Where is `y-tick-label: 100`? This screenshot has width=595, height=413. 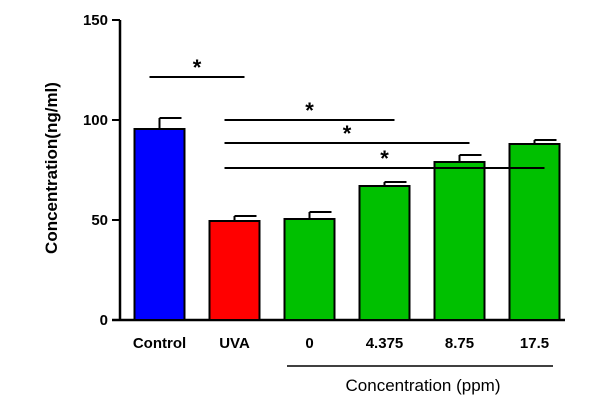 y-tick-label: 100 is located at coordinates (95, 120).